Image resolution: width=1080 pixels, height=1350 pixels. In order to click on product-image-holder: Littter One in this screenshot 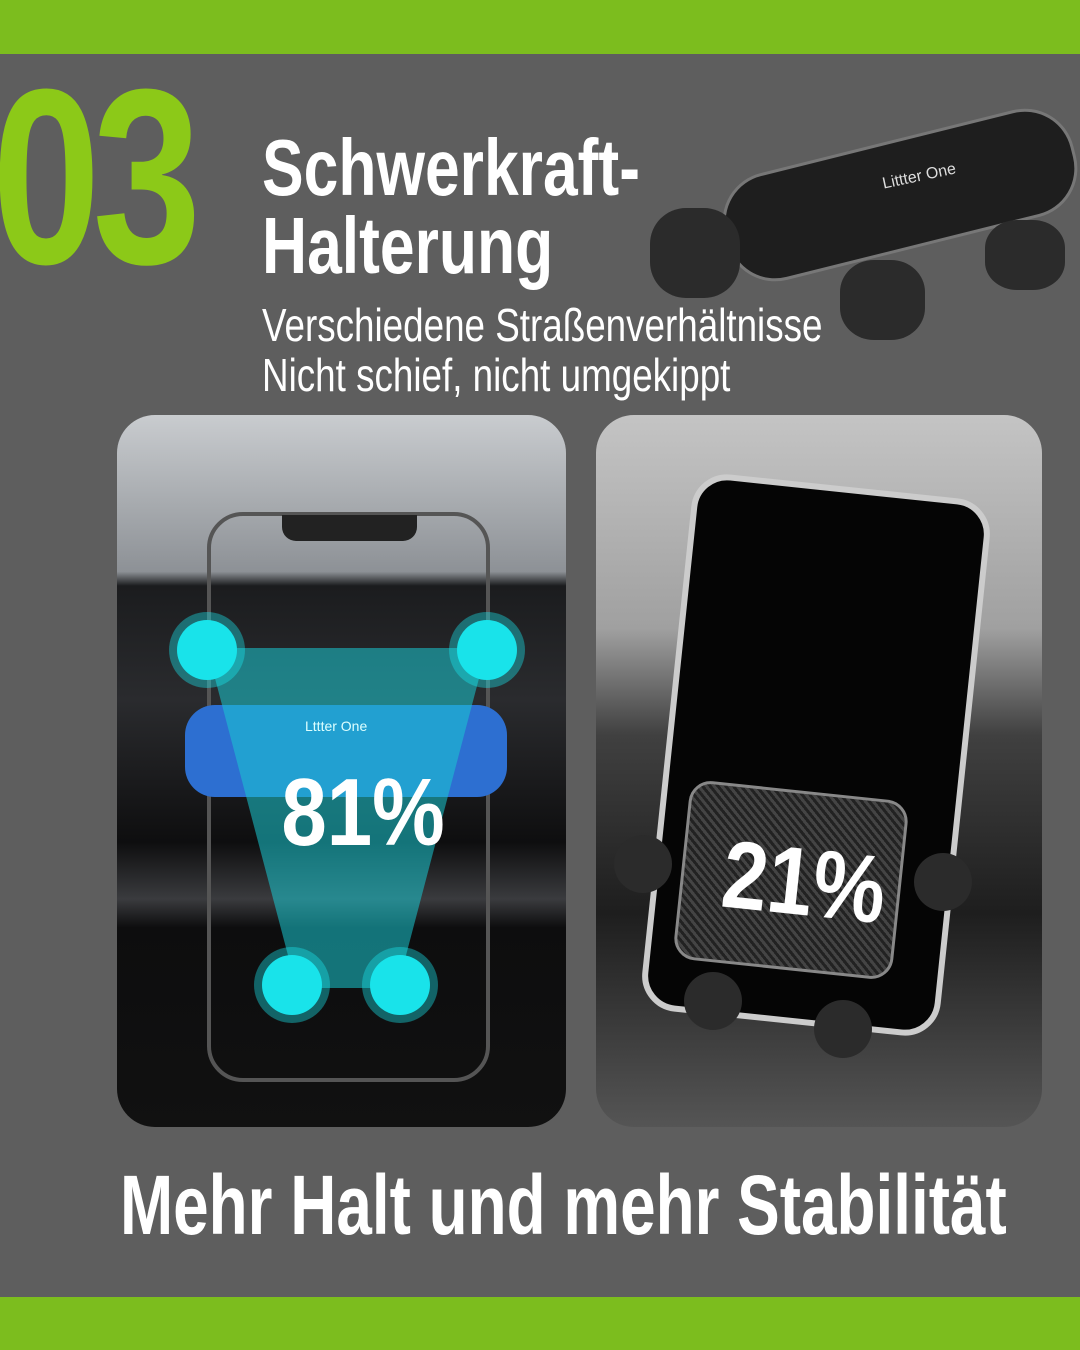, I will do `click(865, 215)`.